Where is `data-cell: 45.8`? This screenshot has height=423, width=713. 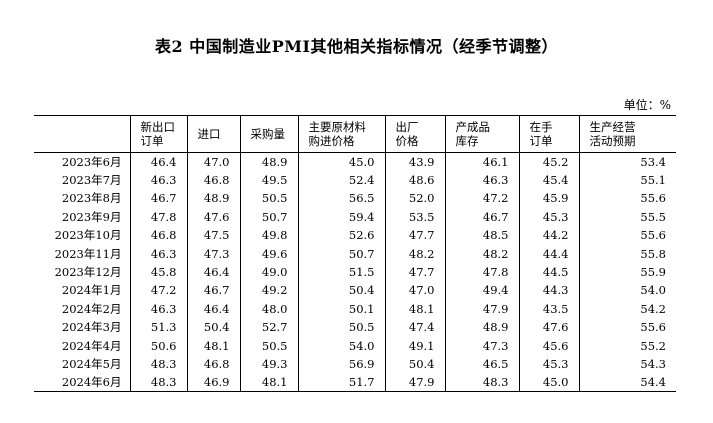
data-cell: 45.8 is located at coordinates (158, 272).